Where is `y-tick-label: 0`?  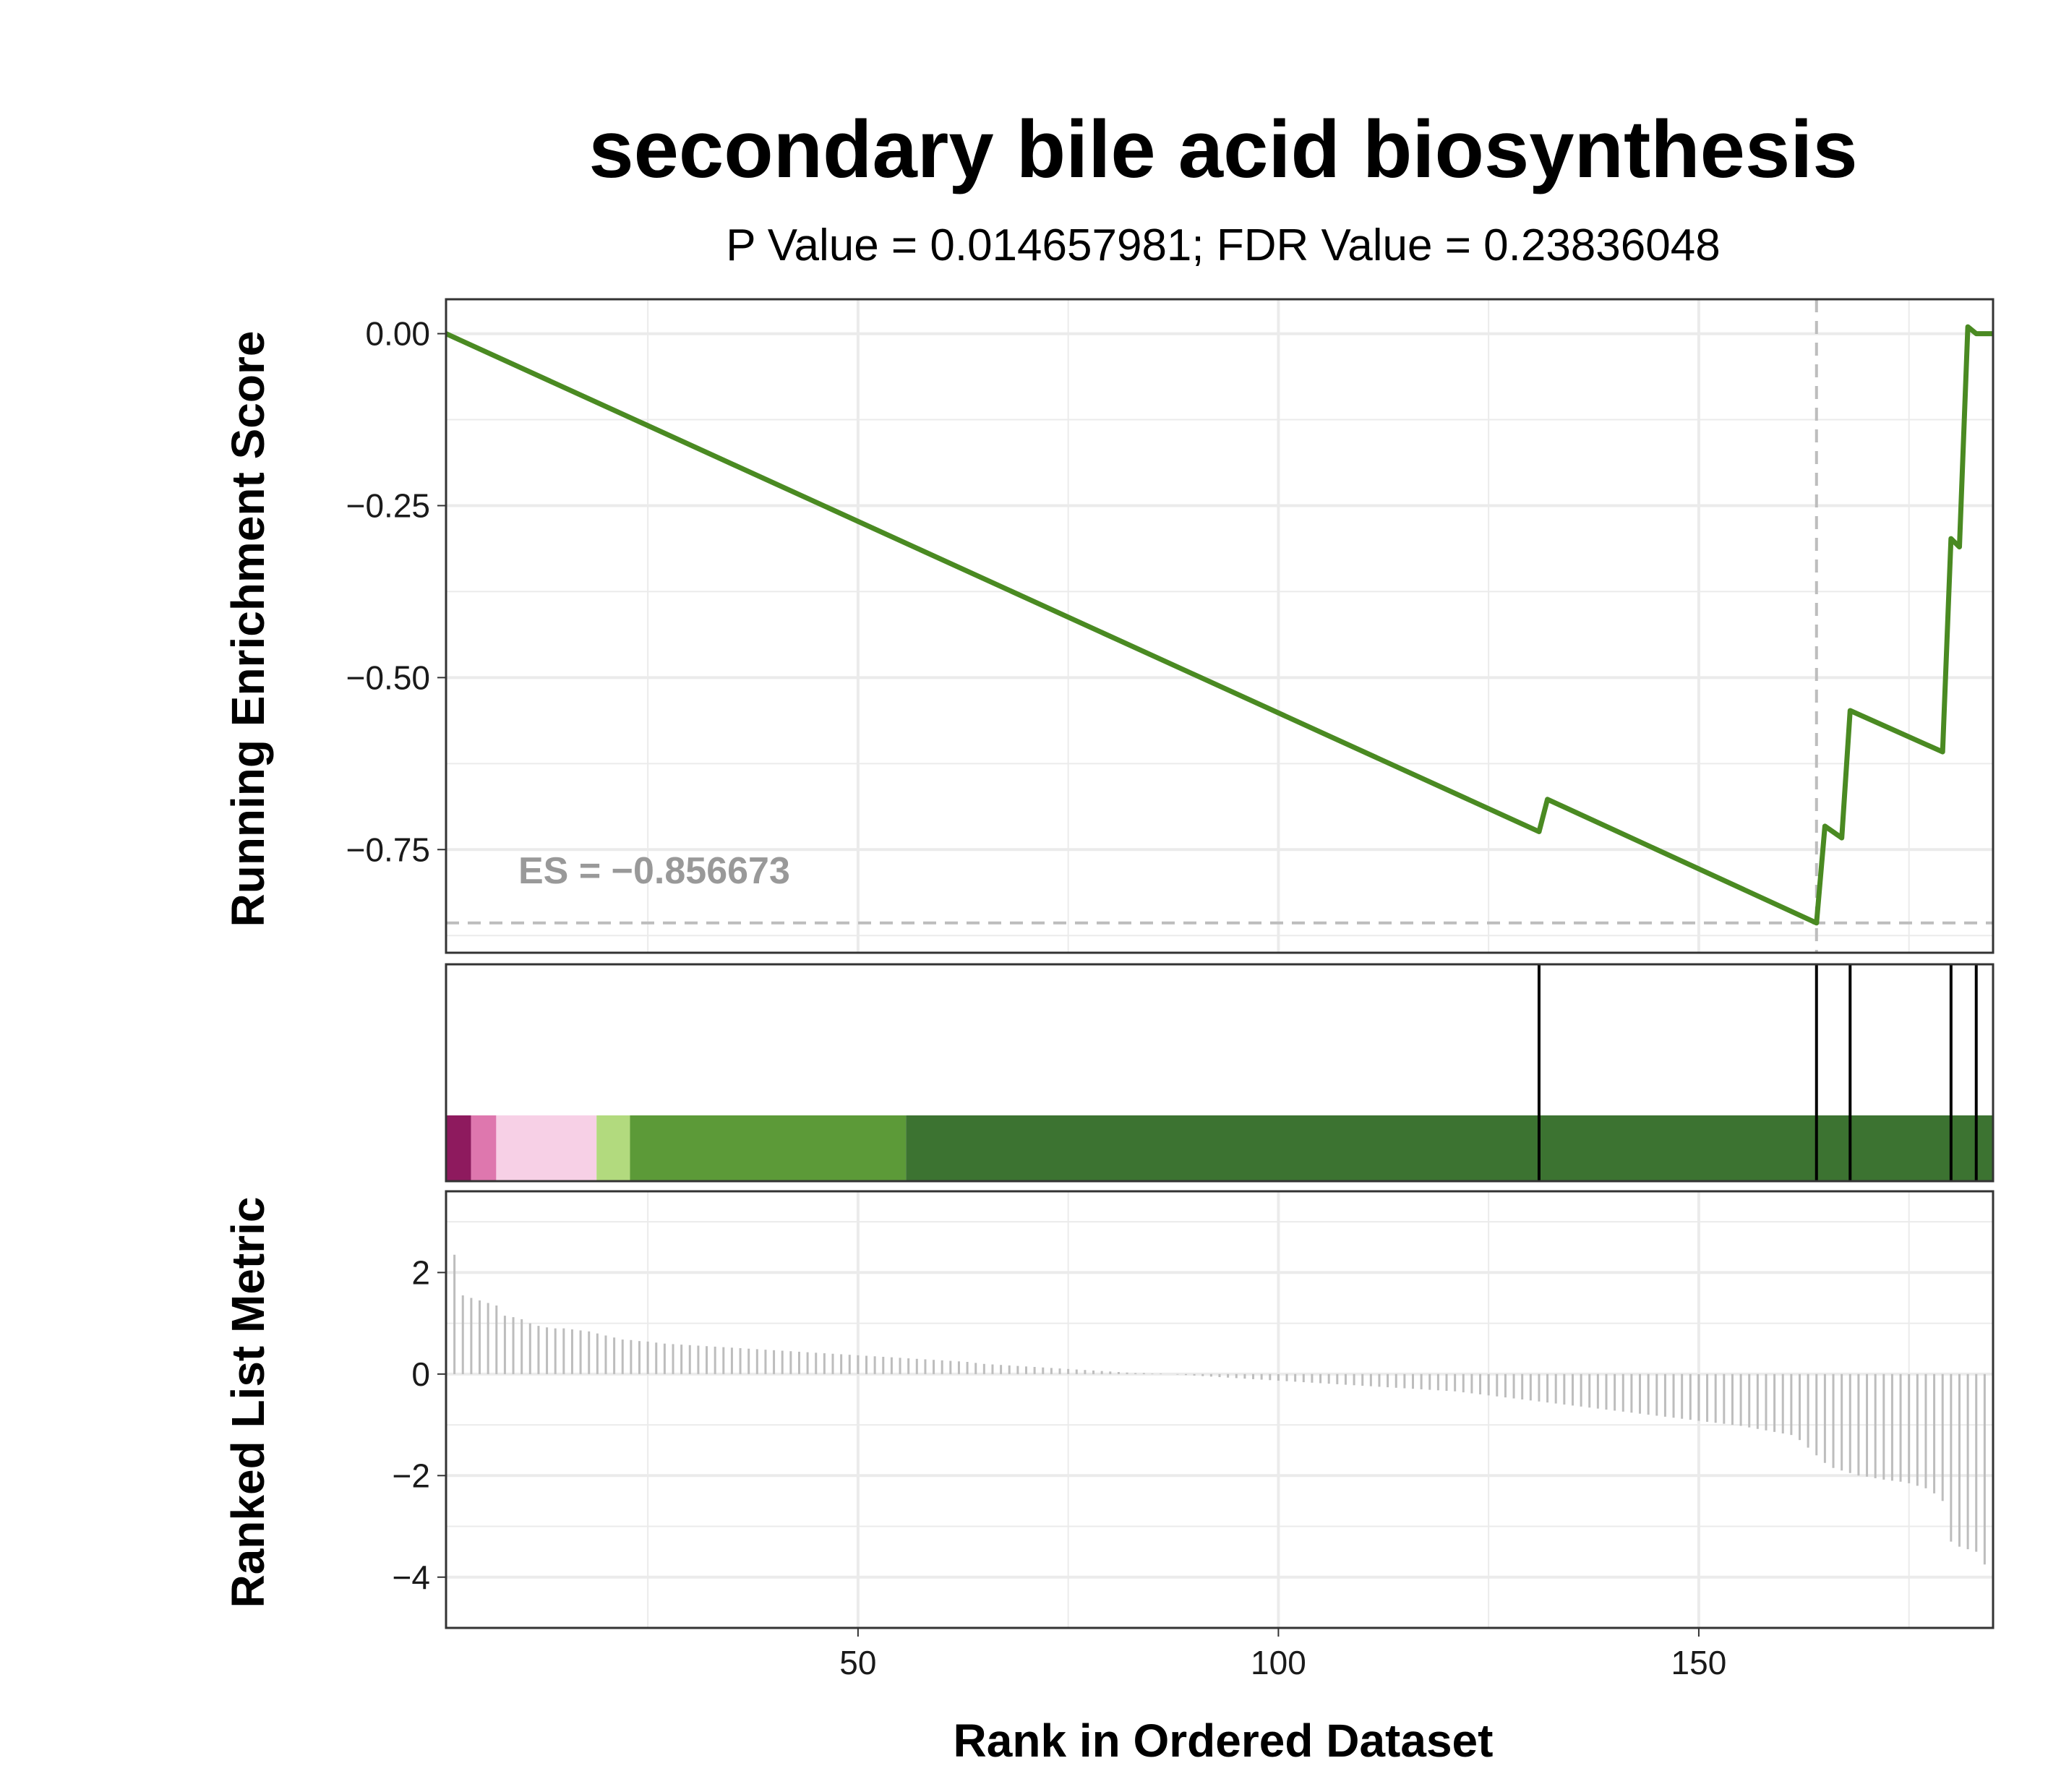
y-tick-label: 0 is located at coordinates (420, 1374).